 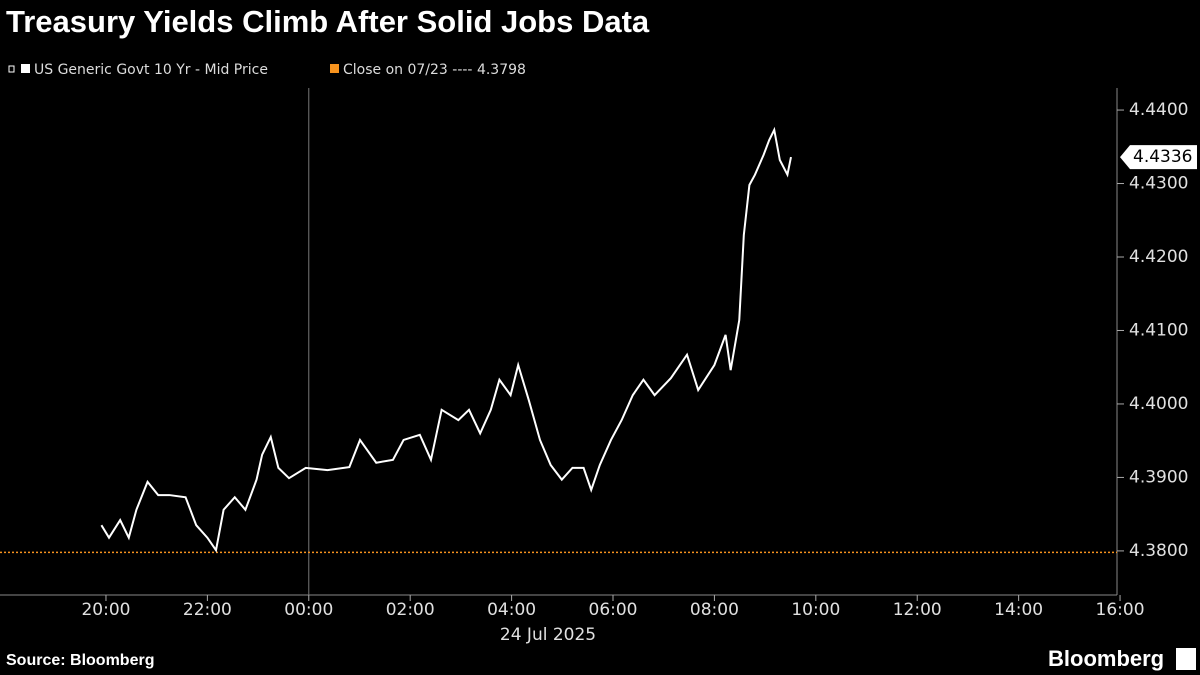 What do you see at coordinates (1158, 330) in the screenshot?
I see `y-tick-label: 4.4100` at bounding box center [1158, 330].